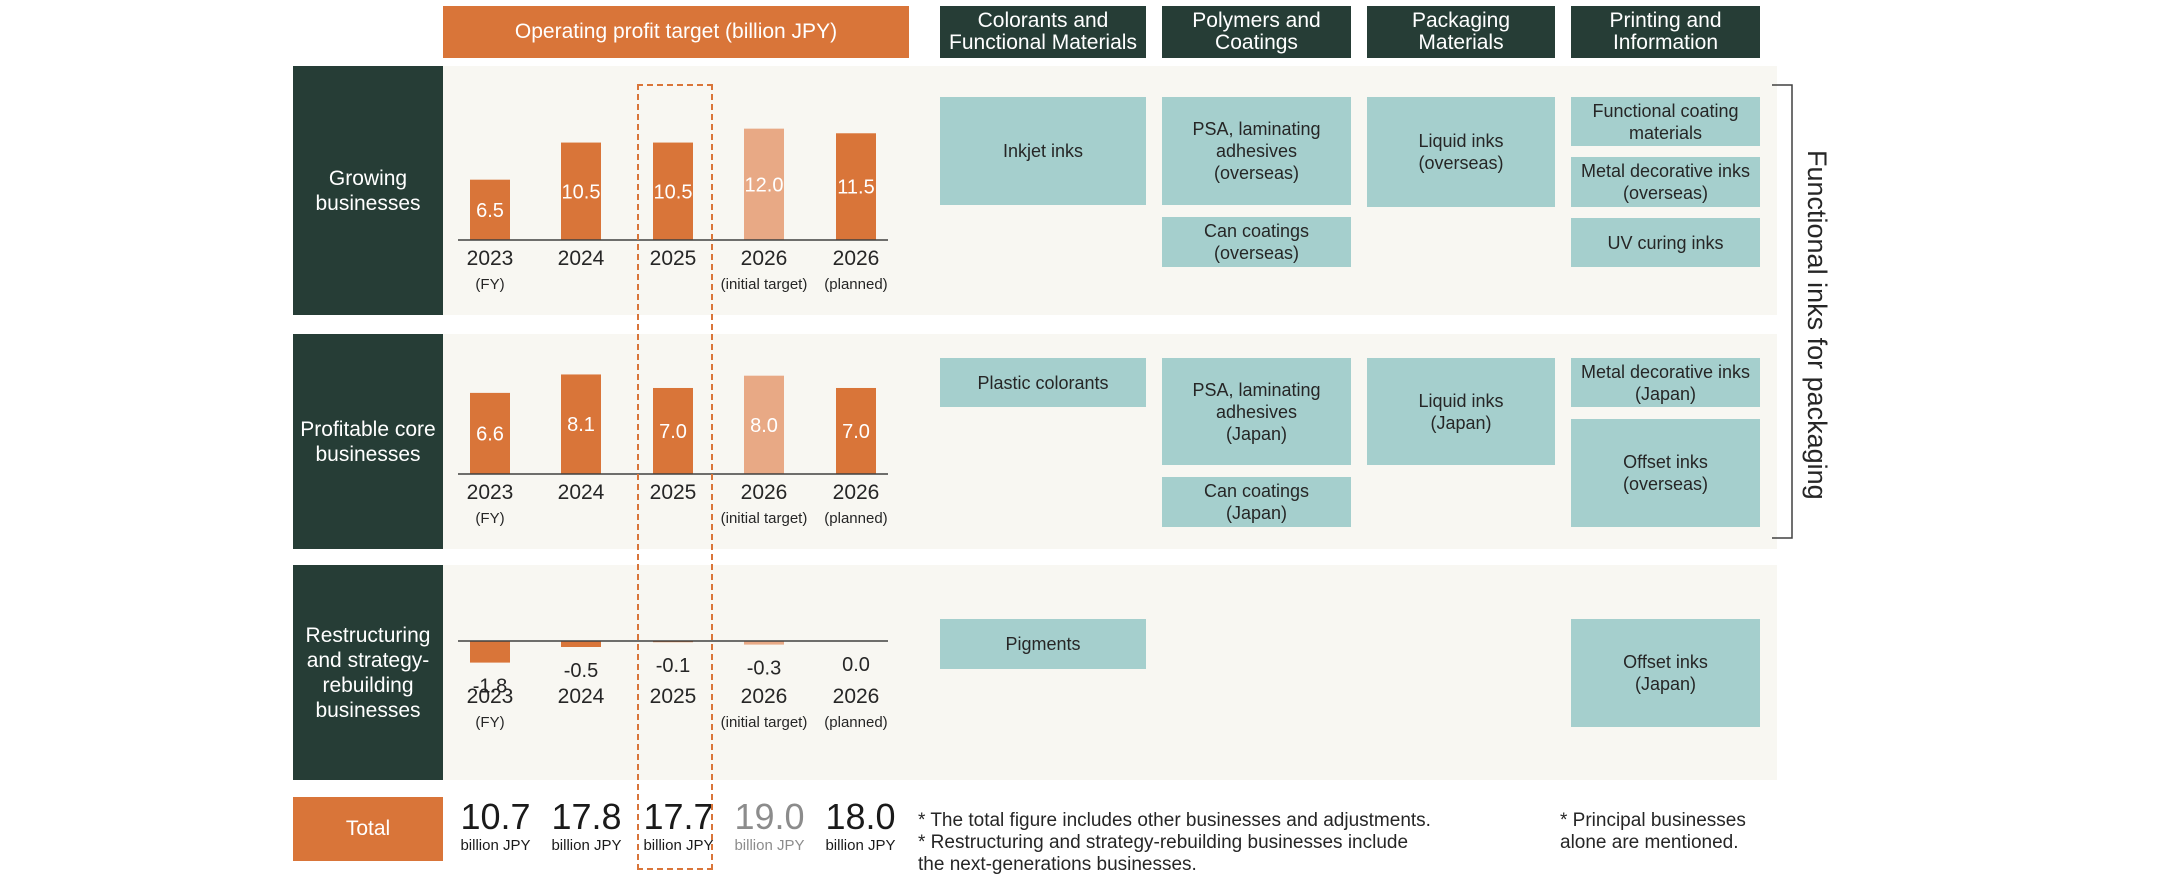 The width and height of the screenshot is (2160, 880). What do you see at coordinates (1817, 325) in the screenshot?
I see `bracket-label: Functional inks for packaging` at bounding box center [1817, 325].